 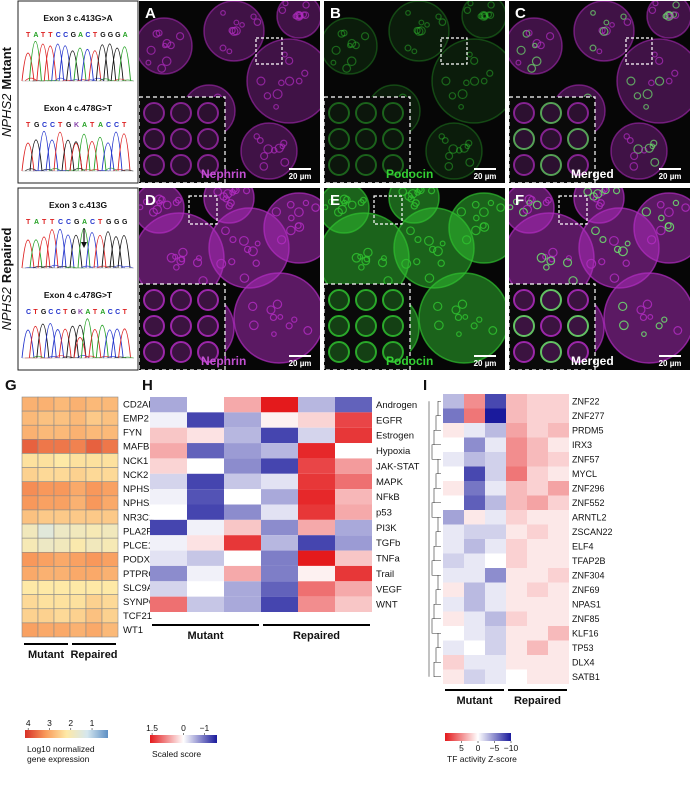 What do you see at coordinates (388, 497) in the screenshot?
I see `row-label: NFkB` at bounding box center [388, 497].